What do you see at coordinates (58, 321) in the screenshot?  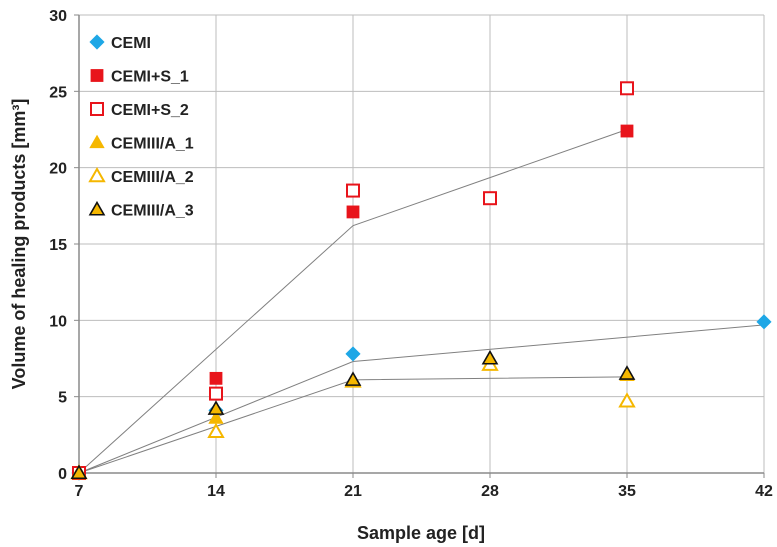 I see `y-tick-label: 10` at bounding box center [58, 321].